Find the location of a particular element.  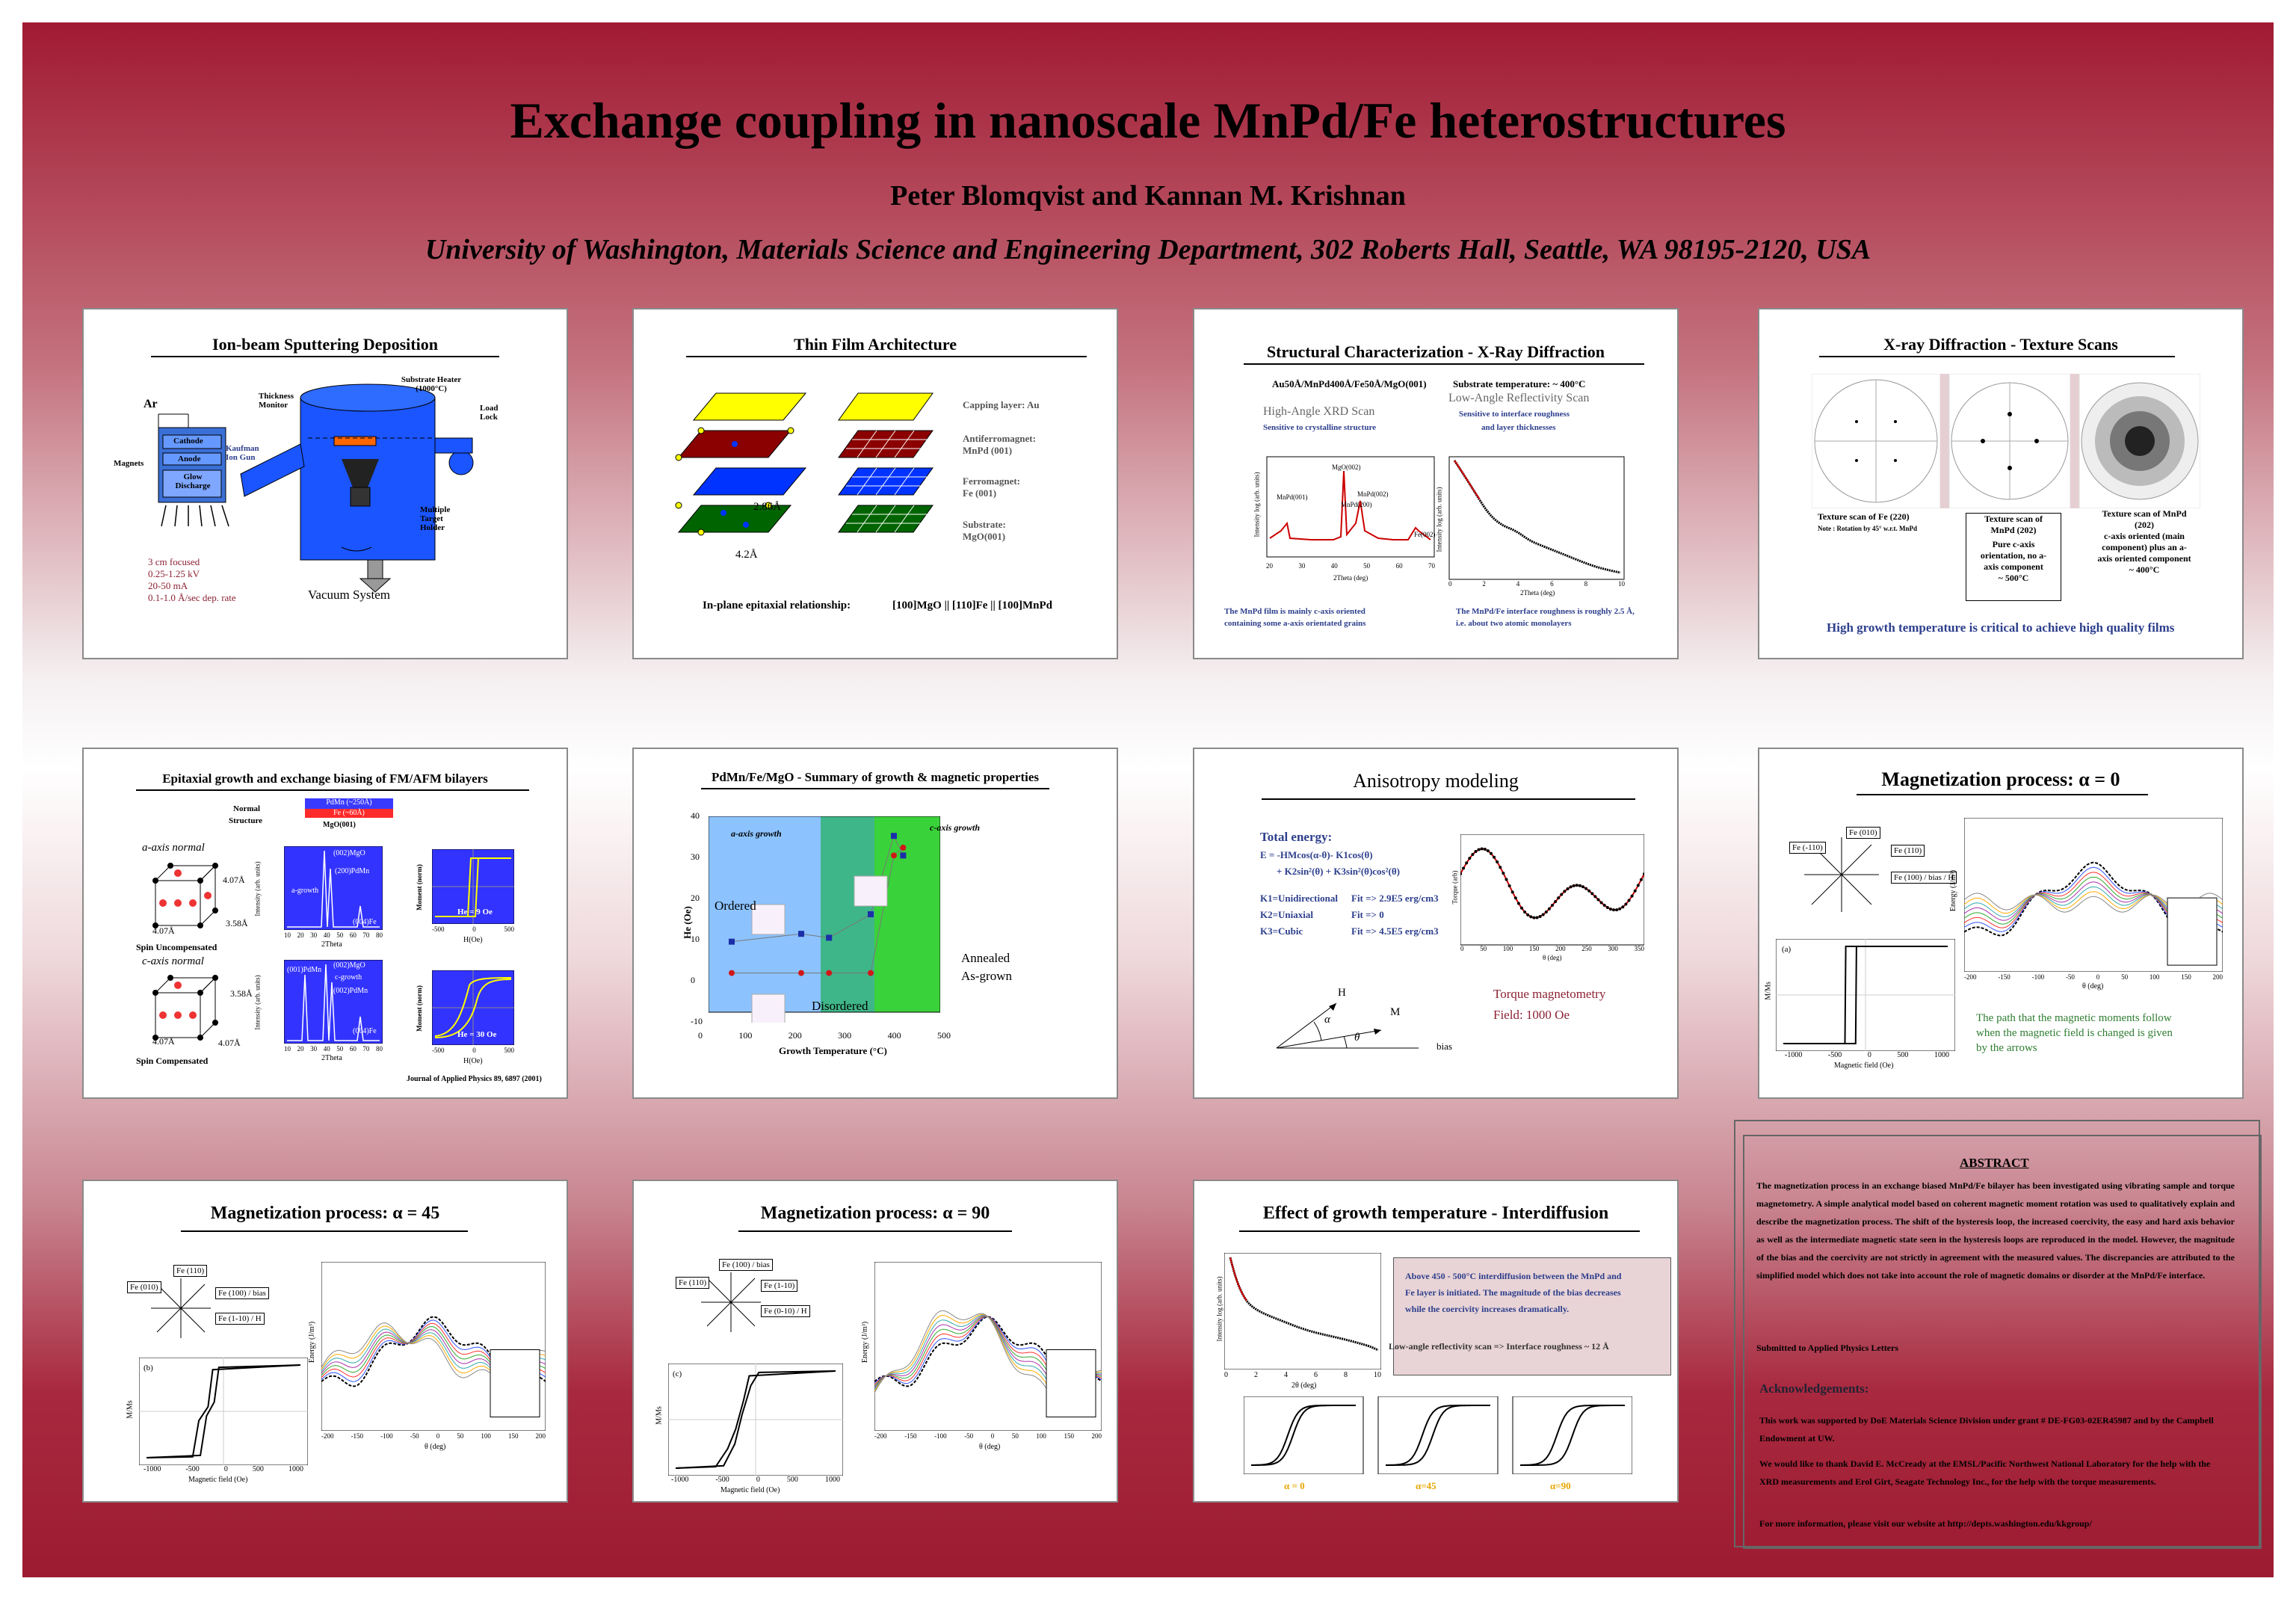

lattice-a-axis is located at coordinates (185, 896).